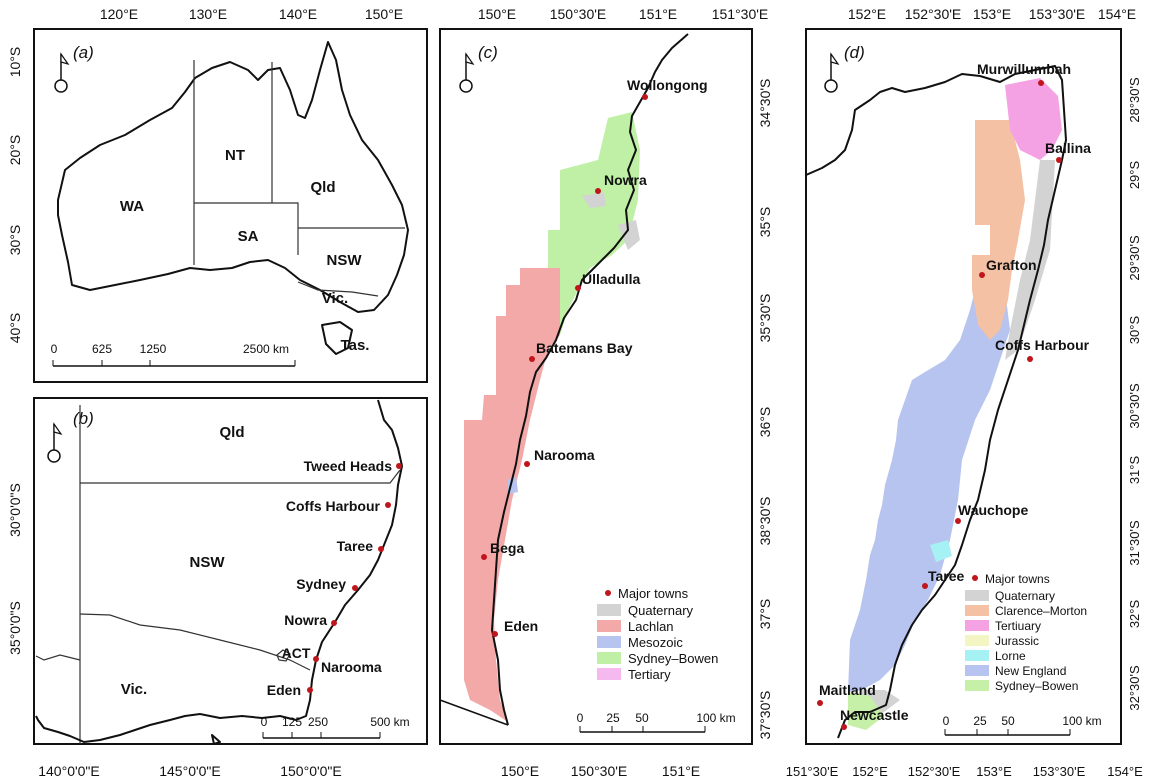 This screenshot has width=1157, height=784. What do you see at coordinates (520, 771) in the screenshot?
I see `panel-c-bottom-tick: 150°E` at bounding box center [520, 771].